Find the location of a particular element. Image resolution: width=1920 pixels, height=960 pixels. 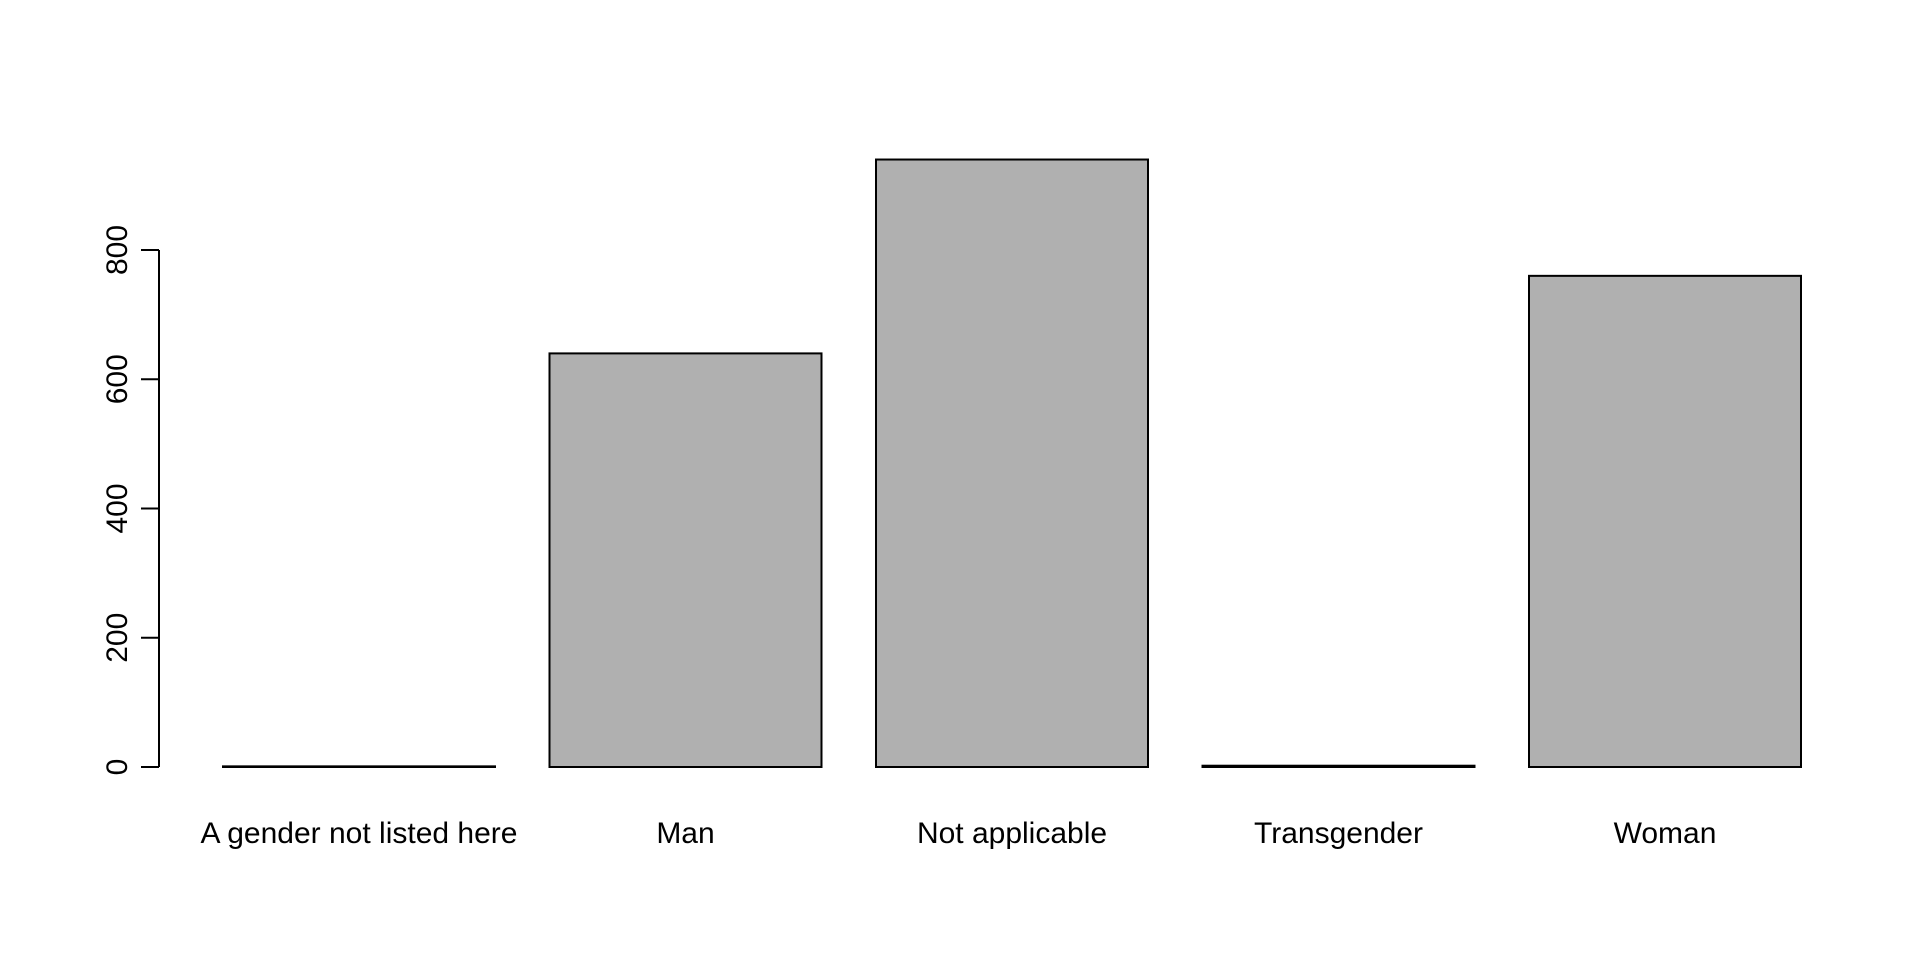

y-tick-label: 800 is located at coordinates (117, 250).